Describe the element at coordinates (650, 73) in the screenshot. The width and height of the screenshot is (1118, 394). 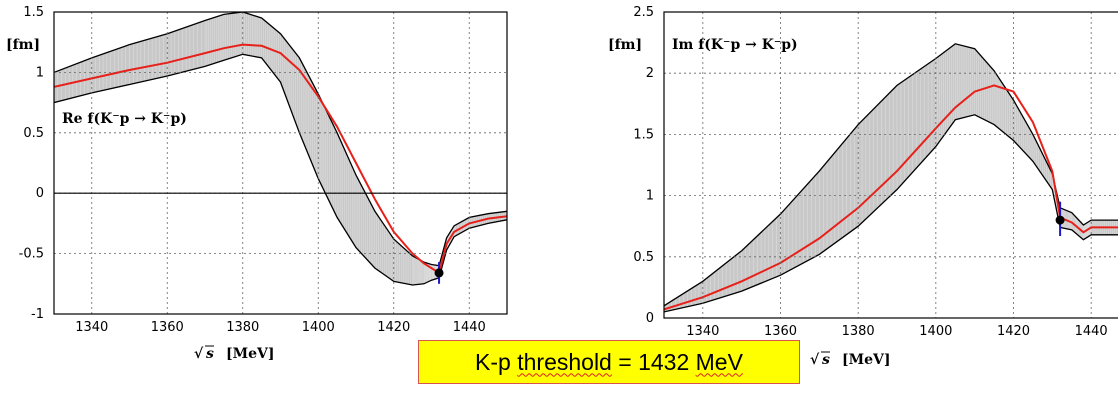
I see `y-tick-label: 2` at that location.